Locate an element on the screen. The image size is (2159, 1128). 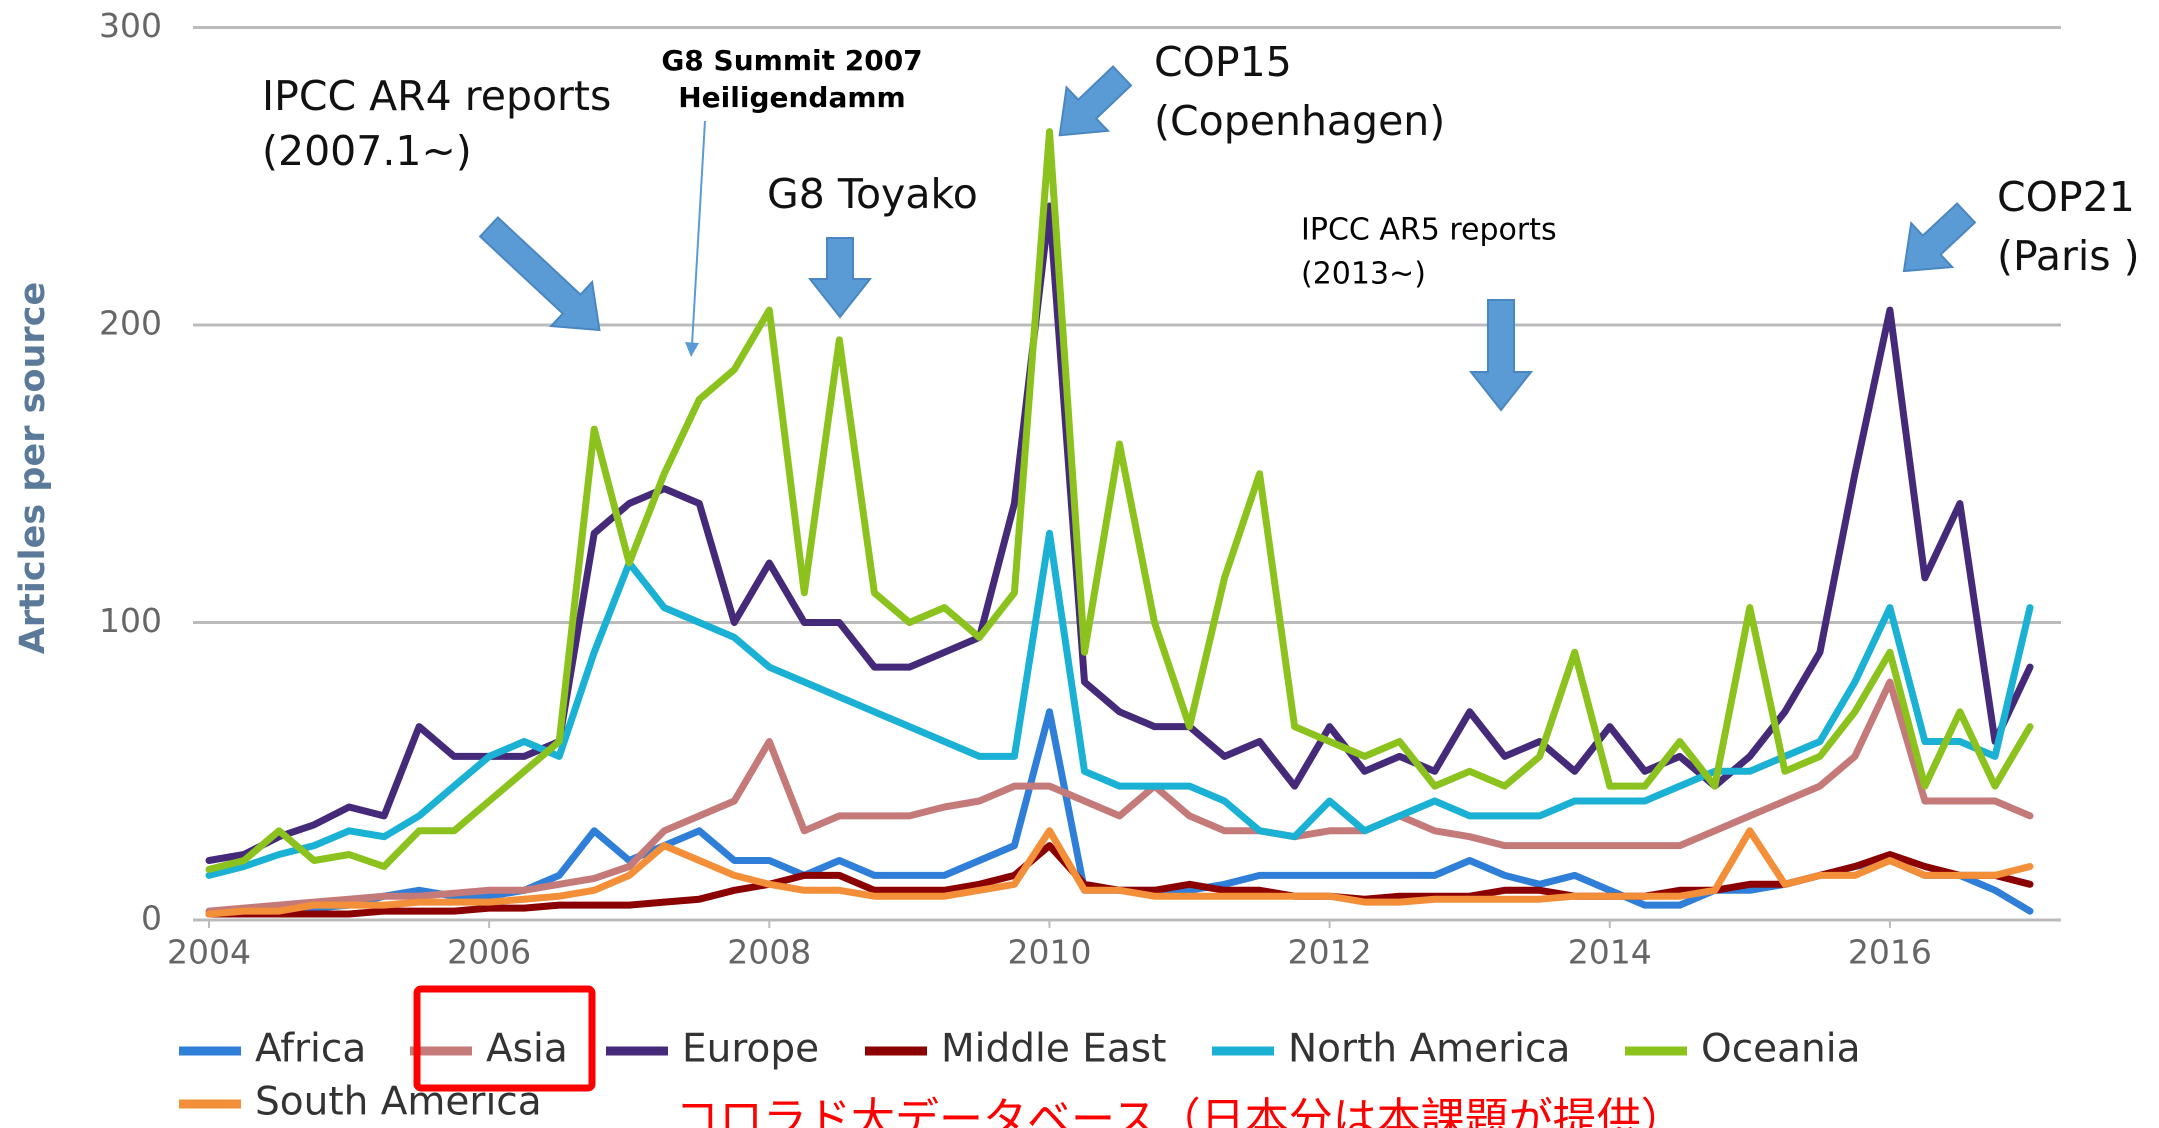
y-tick-label: 0 is located at coordinates (151, 918).